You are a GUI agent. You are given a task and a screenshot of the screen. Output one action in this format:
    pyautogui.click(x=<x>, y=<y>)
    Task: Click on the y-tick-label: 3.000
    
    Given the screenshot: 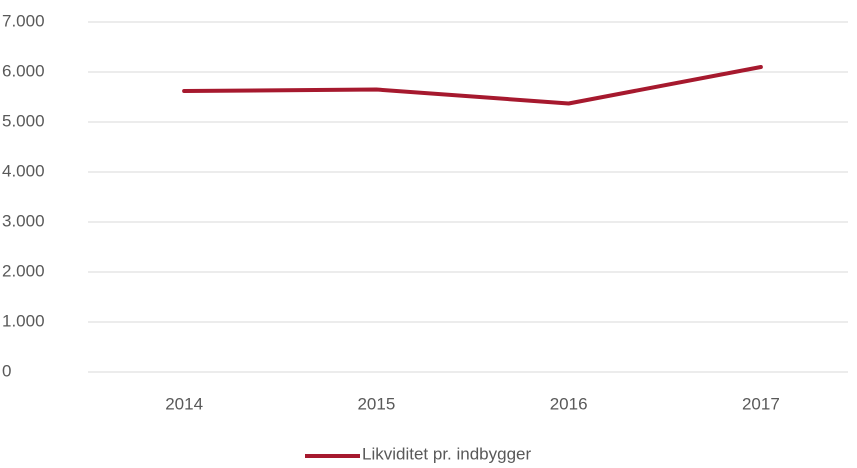 What is the action you would take?
    pyautogui.click(x=23, y=220)
    